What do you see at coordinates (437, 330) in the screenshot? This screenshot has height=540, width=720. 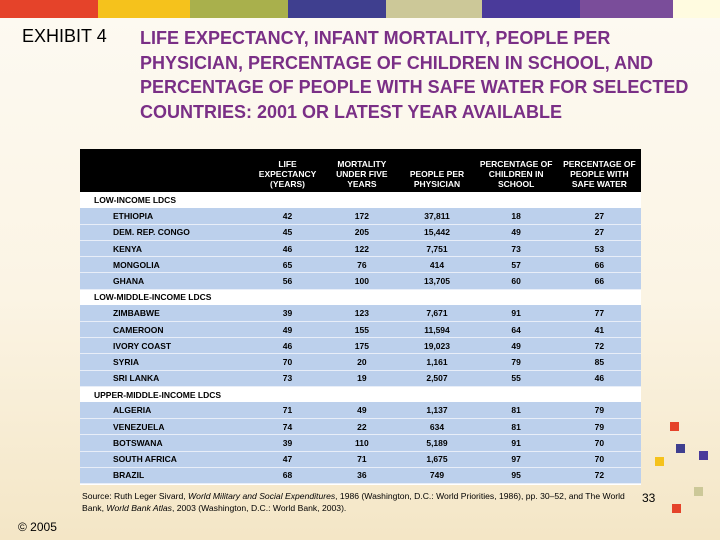 I see `value-cell: 11,594` at bounding box center [437, 330].